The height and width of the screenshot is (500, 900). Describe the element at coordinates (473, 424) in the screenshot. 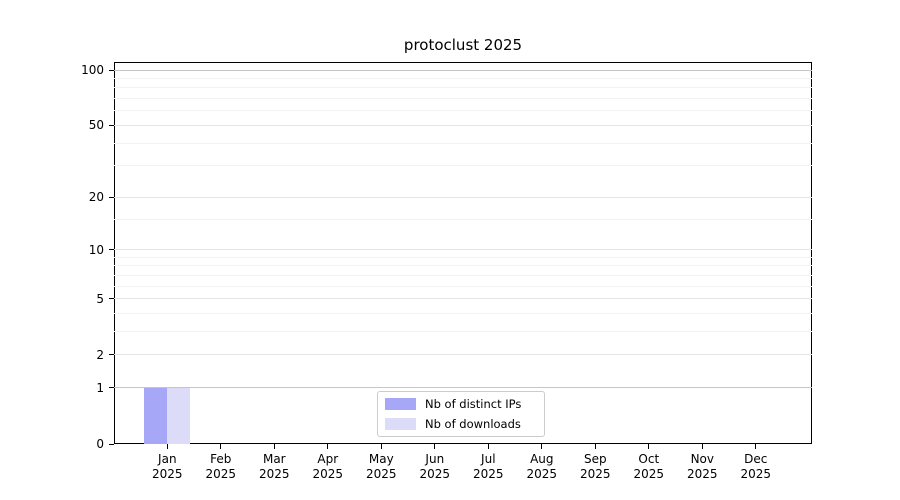

I see `legend-label-downloads: Nb of downloads` at that location.